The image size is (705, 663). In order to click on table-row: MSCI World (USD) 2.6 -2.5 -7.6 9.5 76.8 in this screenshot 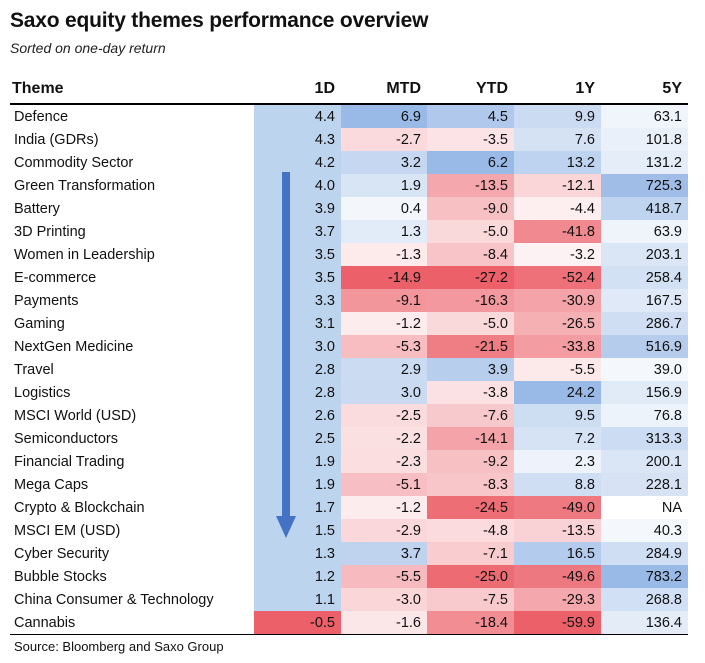, I will do `click(349, 415)`.